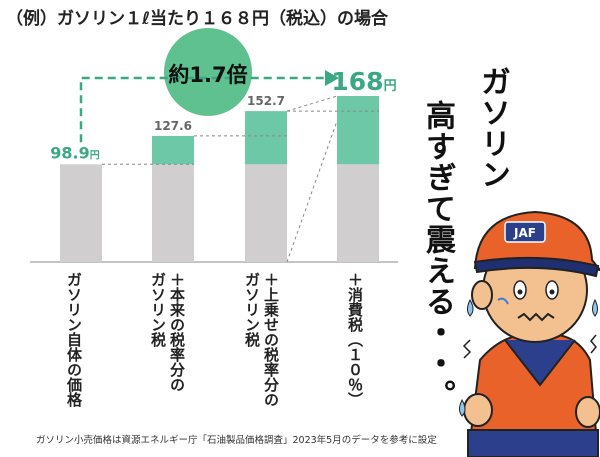  Describe the element at coordinates (197, 19) in the screenshot. I see `page-title: （例）ガソリン１ℓ当たり１６８円（税込）の場合` at that location.